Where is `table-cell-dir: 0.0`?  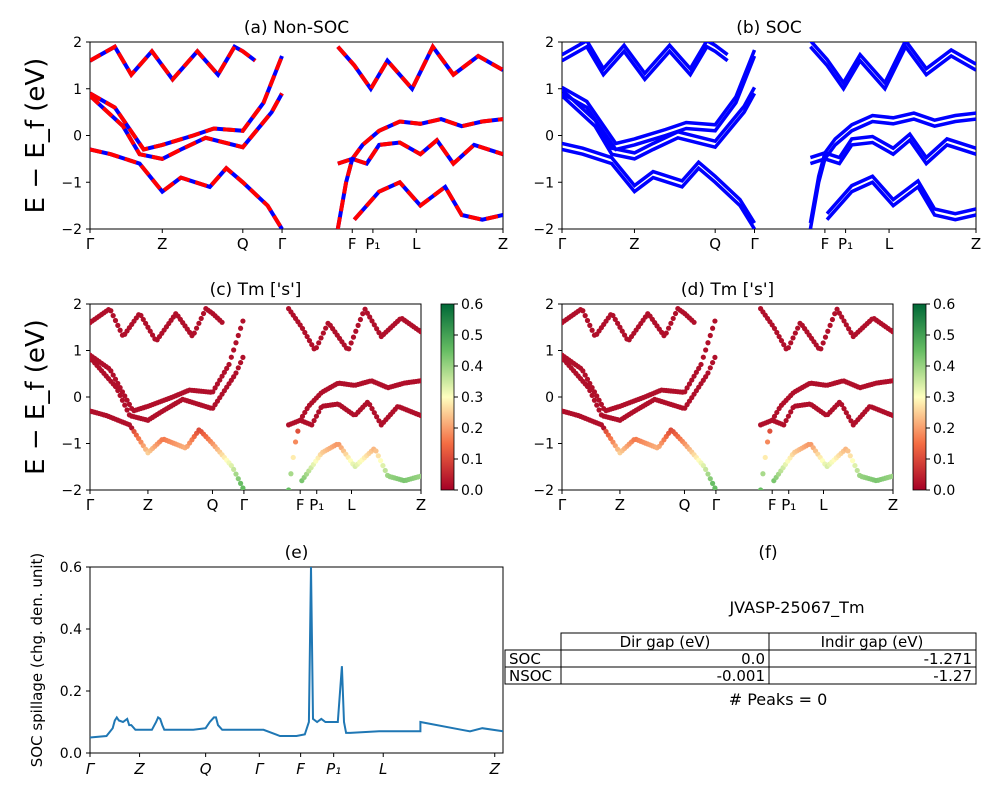
table-cell-dir: 0.0 is located at coordinates (753, 659).